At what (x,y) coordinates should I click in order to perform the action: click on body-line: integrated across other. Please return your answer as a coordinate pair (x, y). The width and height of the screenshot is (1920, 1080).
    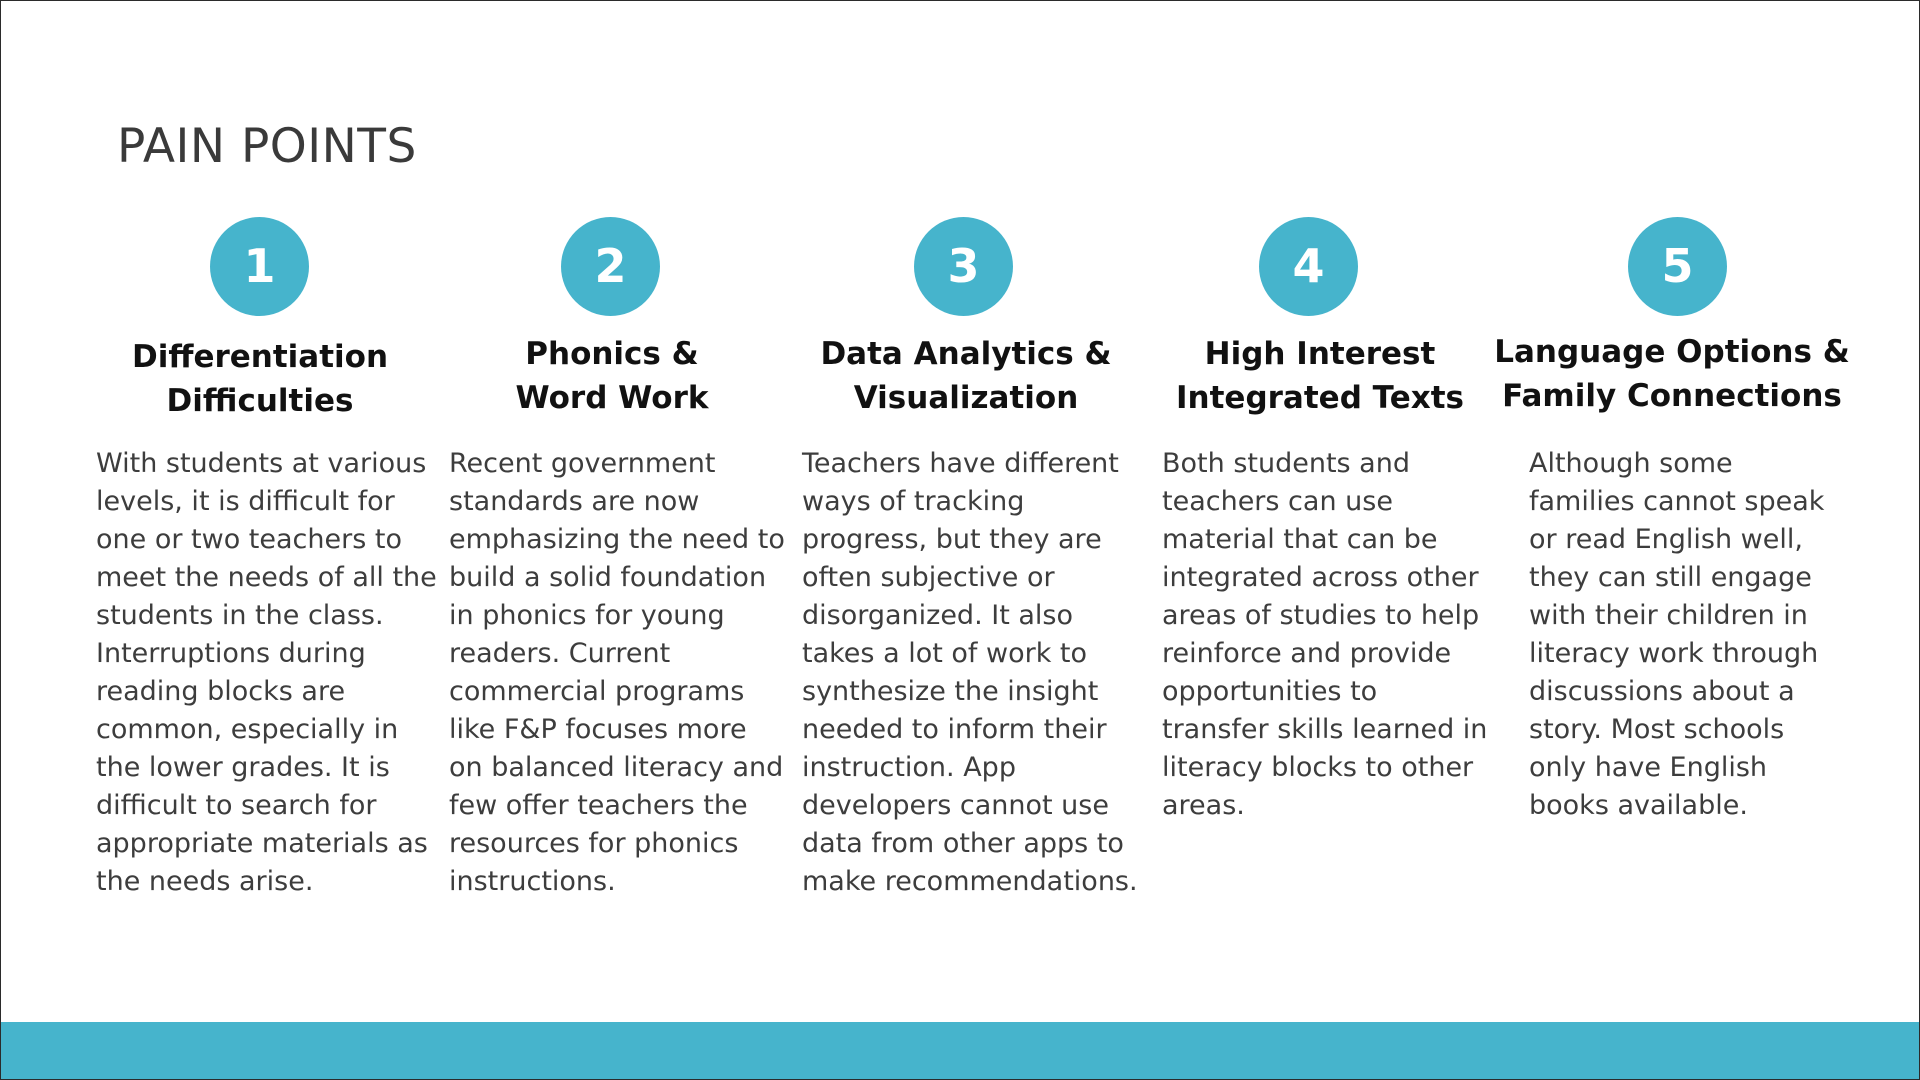
    Looking at the image, I should click on (1320, 577).